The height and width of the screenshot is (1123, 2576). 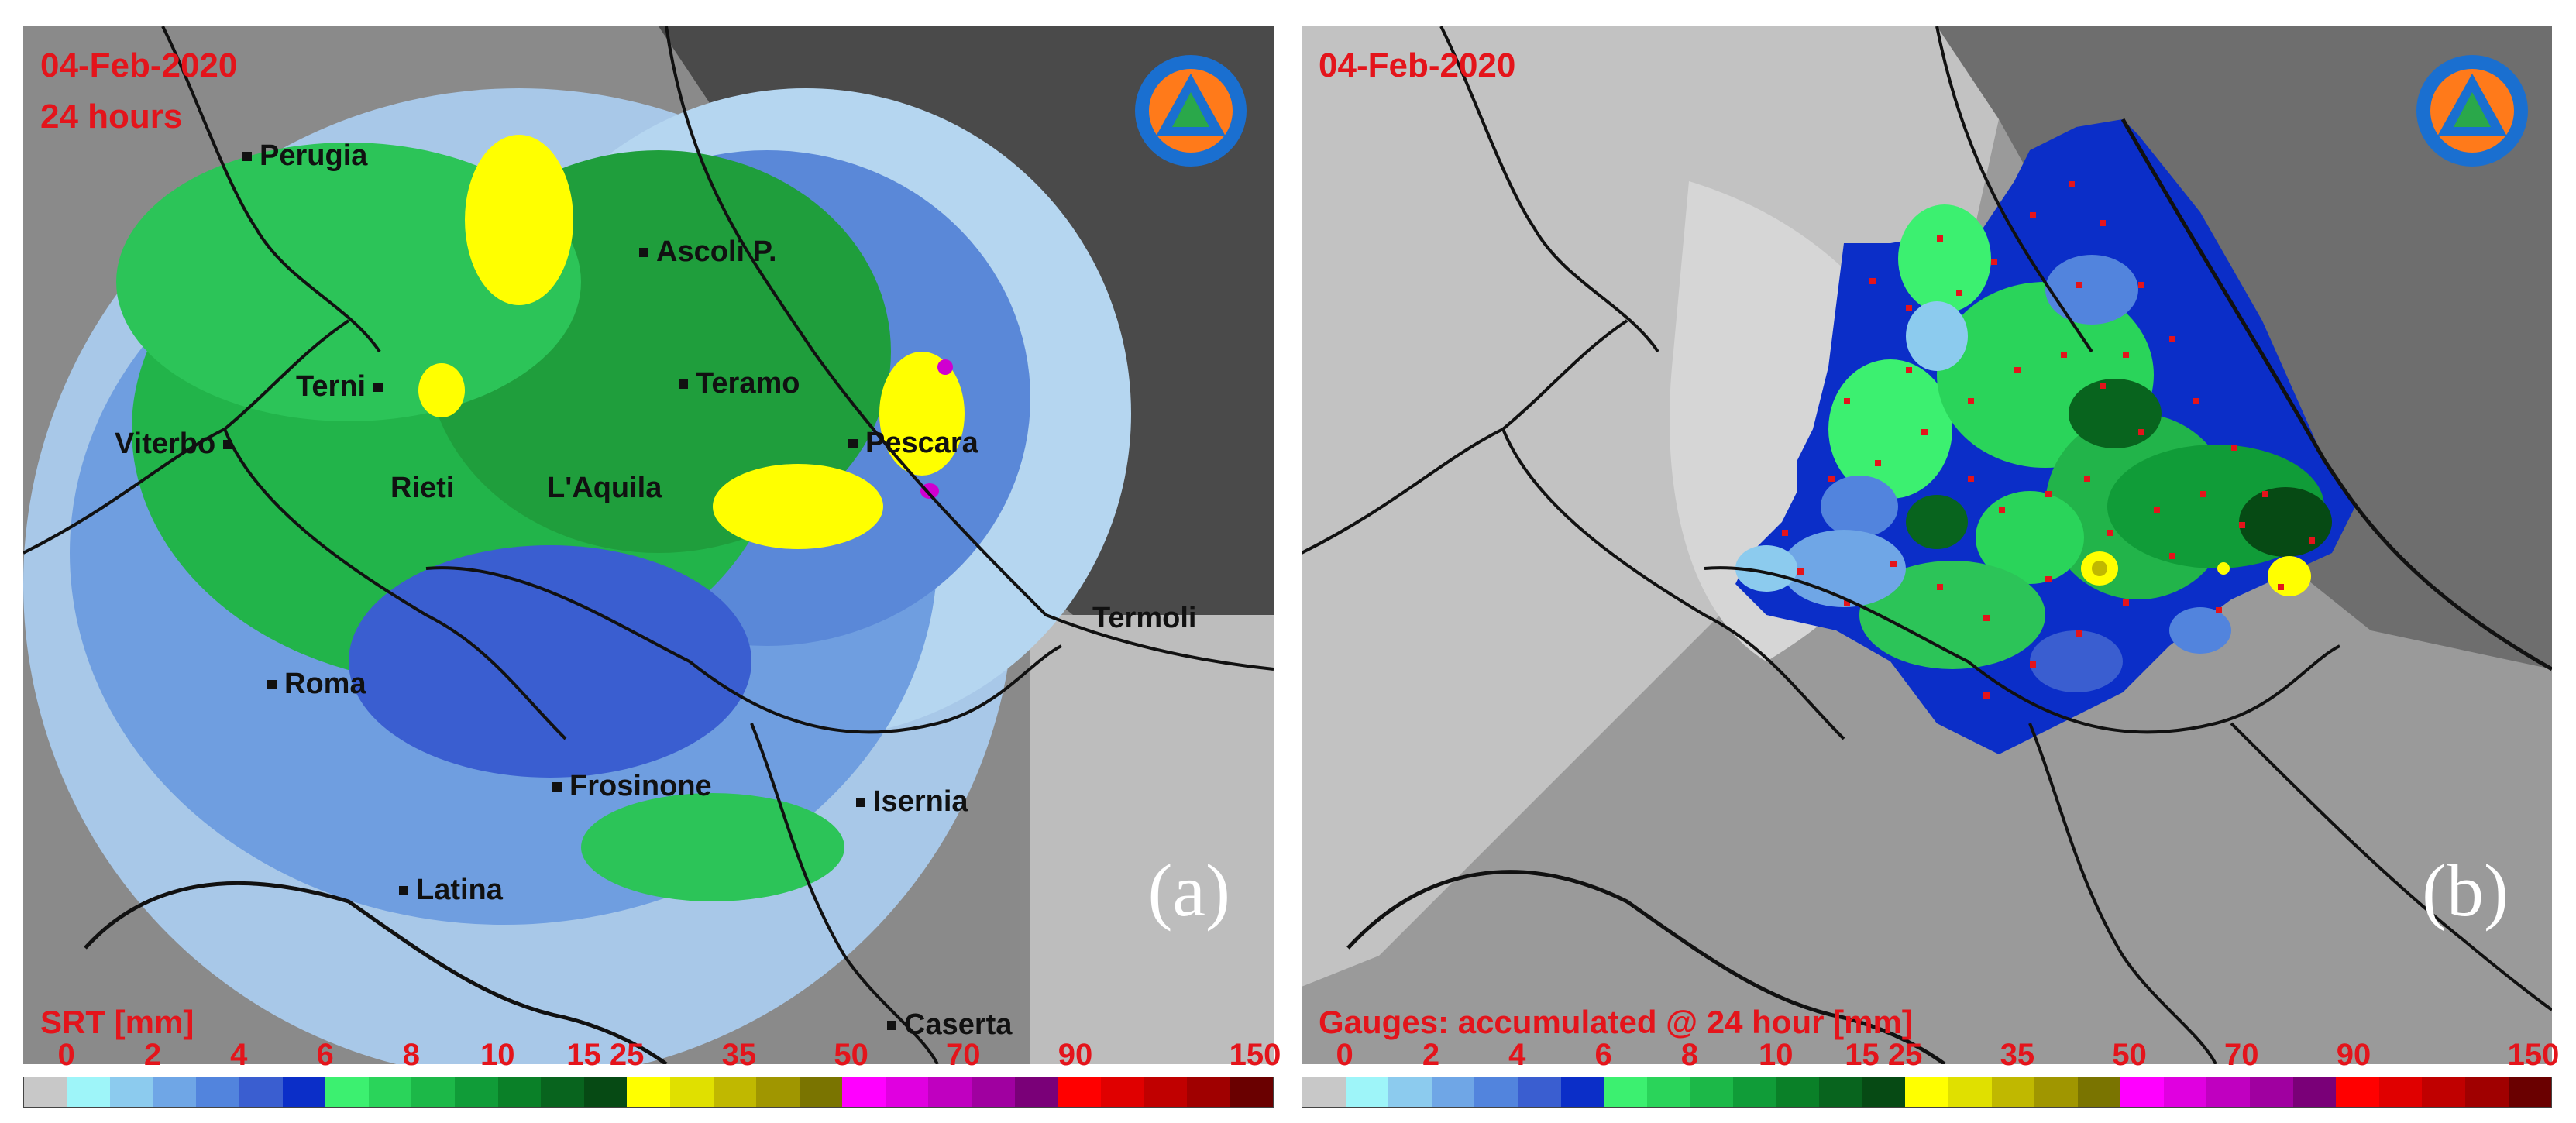 I want to click on color-scale-labels: 0 2 4 6 8 10 15 25 35 50 70 90 150, so click(x=1931, y=1055).